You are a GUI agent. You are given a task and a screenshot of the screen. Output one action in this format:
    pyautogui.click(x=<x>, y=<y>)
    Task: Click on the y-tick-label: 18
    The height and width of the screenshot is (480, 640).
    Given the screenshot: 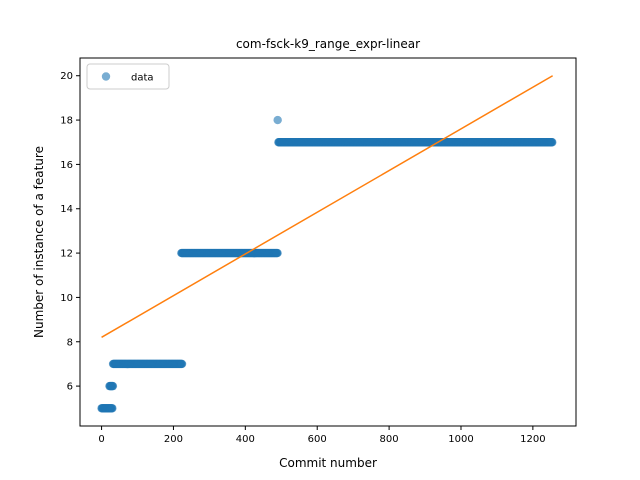 What is the action you would take?
    pyautogui.click(x=66, y=121)
    